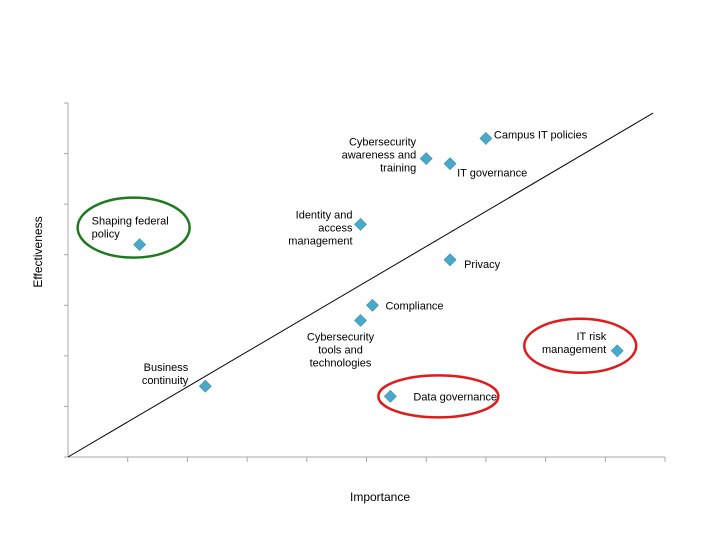  I want to click on data-point-cybersecurity-tools-and-technologies, so click(360, 320).